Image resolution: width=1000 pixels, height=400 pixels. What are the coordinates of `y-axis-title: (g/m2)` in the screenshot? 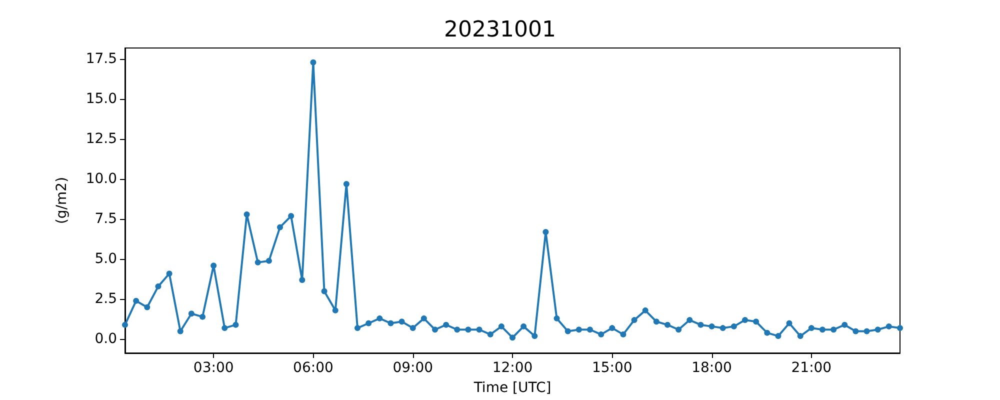 It's located at (62, 200).